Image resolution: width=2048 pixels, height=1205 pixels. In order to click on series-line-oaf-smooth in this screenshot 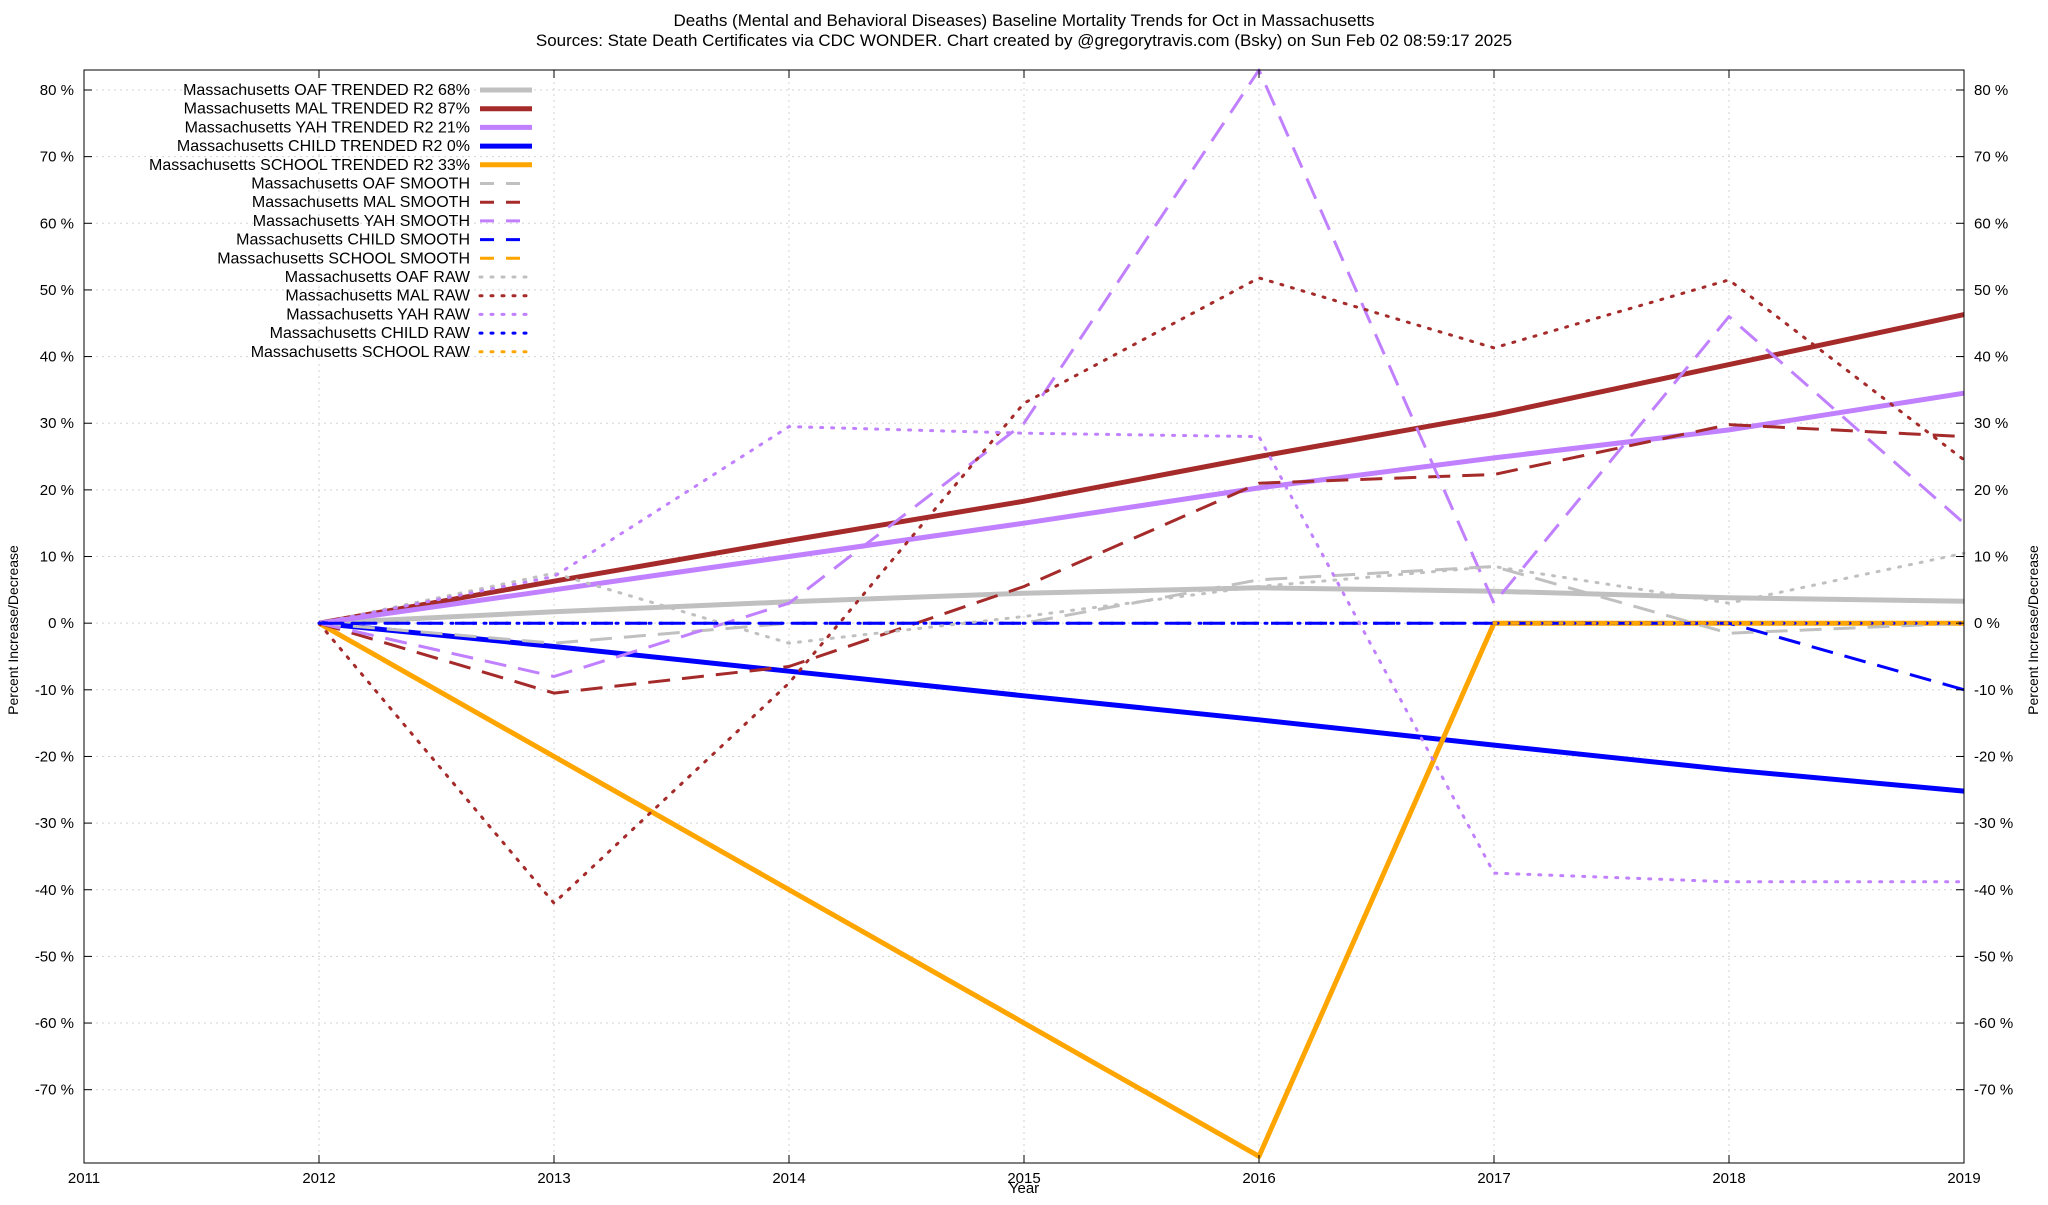, I will do `click(1141, 605)`.